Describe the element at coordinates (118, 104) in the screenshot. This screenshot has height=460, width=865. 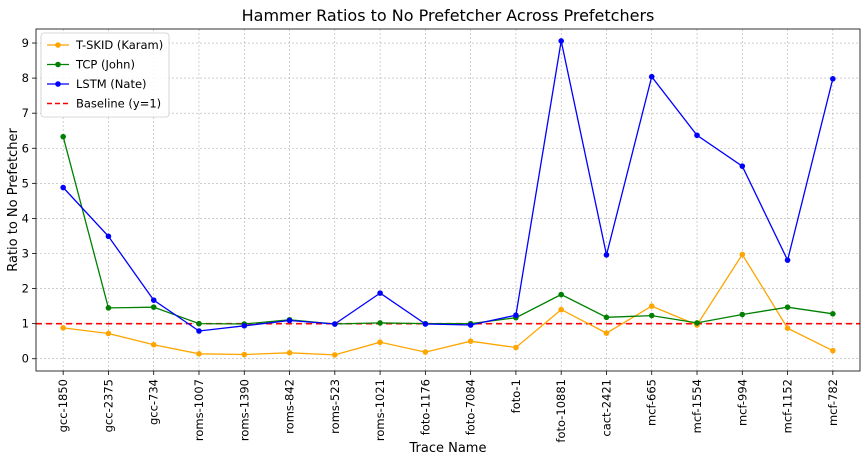
I see `legend-label: Baseline (y=1)` at that location.